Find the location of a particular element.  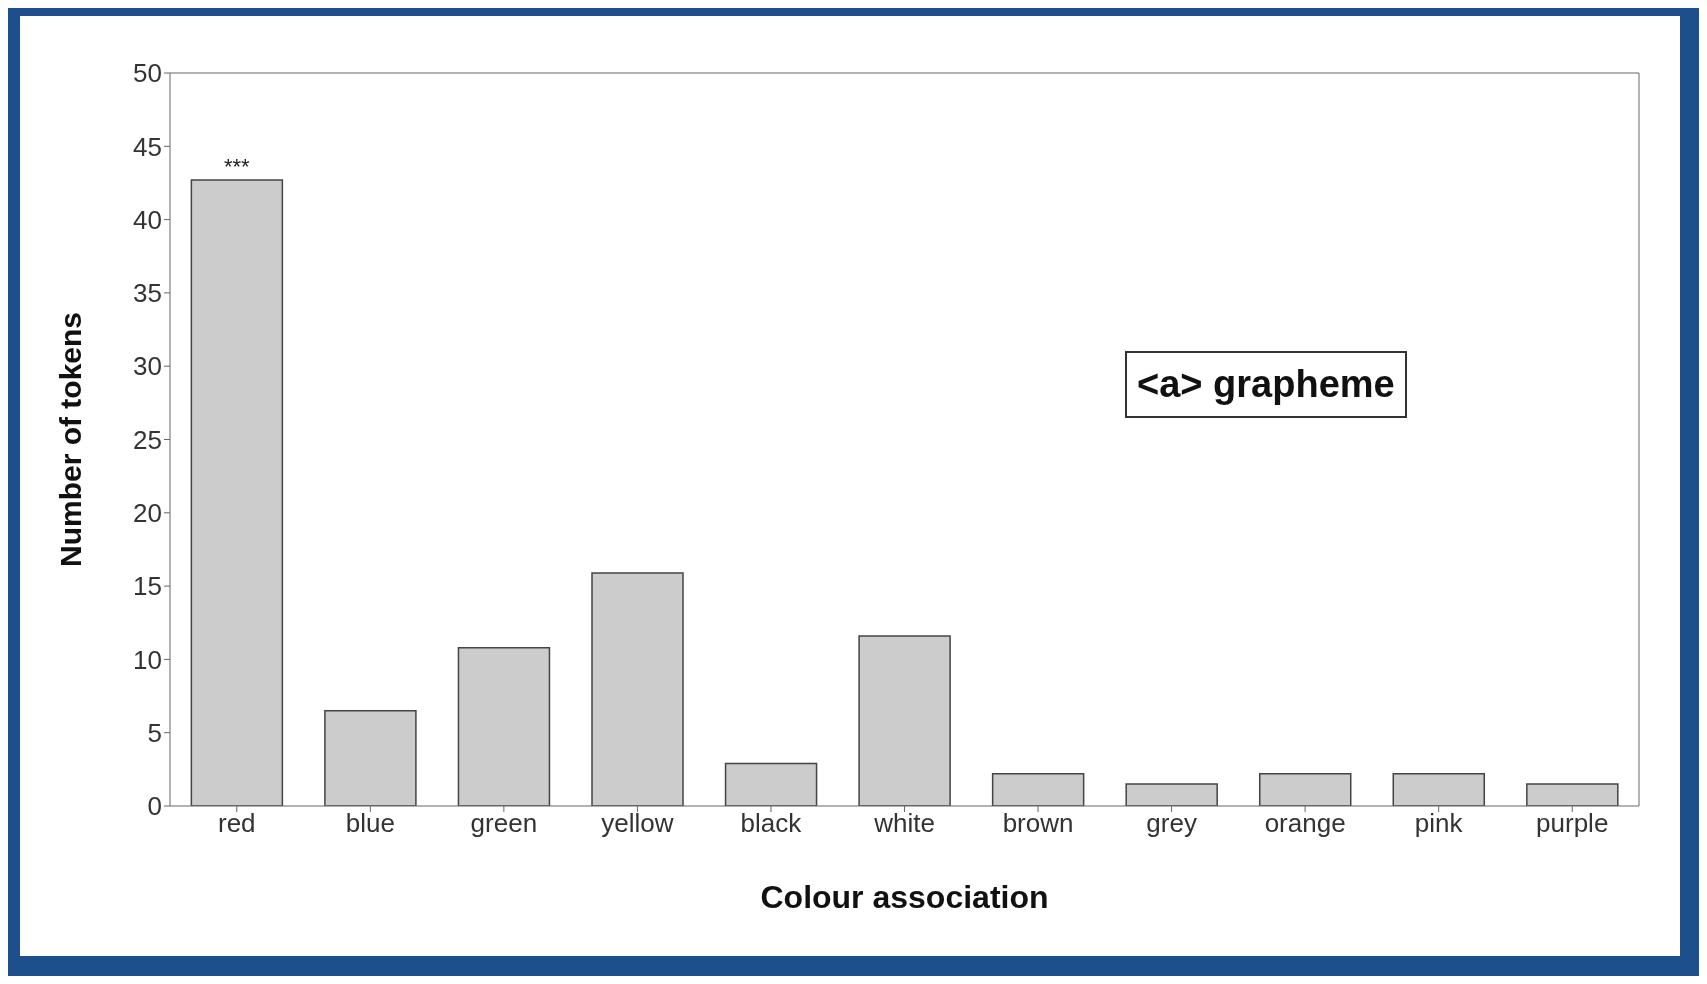

y-tick-label: 0 is located at coordinates (154, 806).